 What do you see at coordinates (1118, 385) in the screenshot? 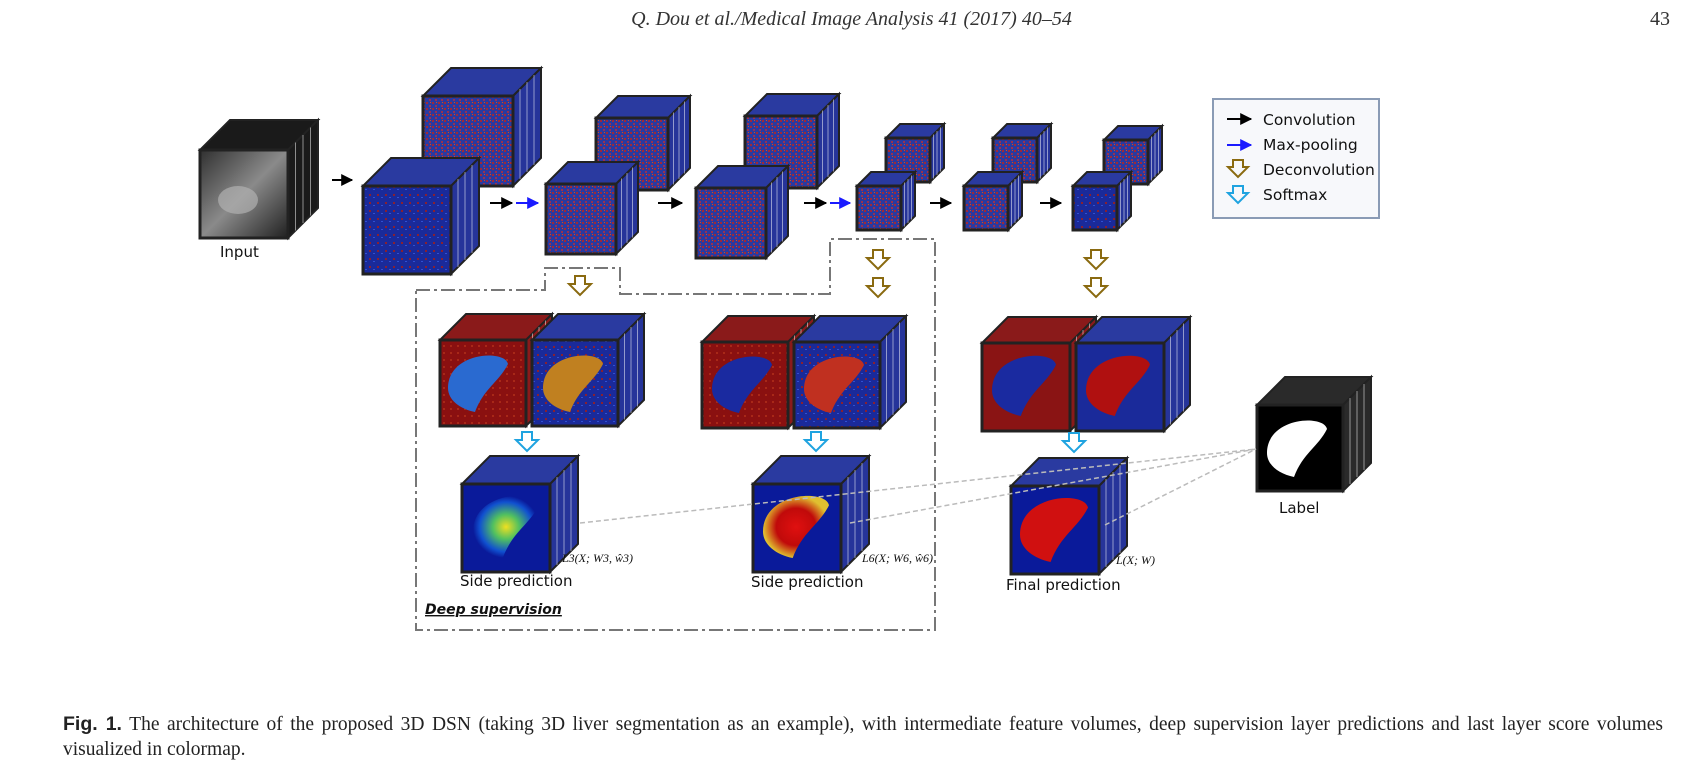
I see `deconv-liver-3b` at bounding box center [1118, 385].